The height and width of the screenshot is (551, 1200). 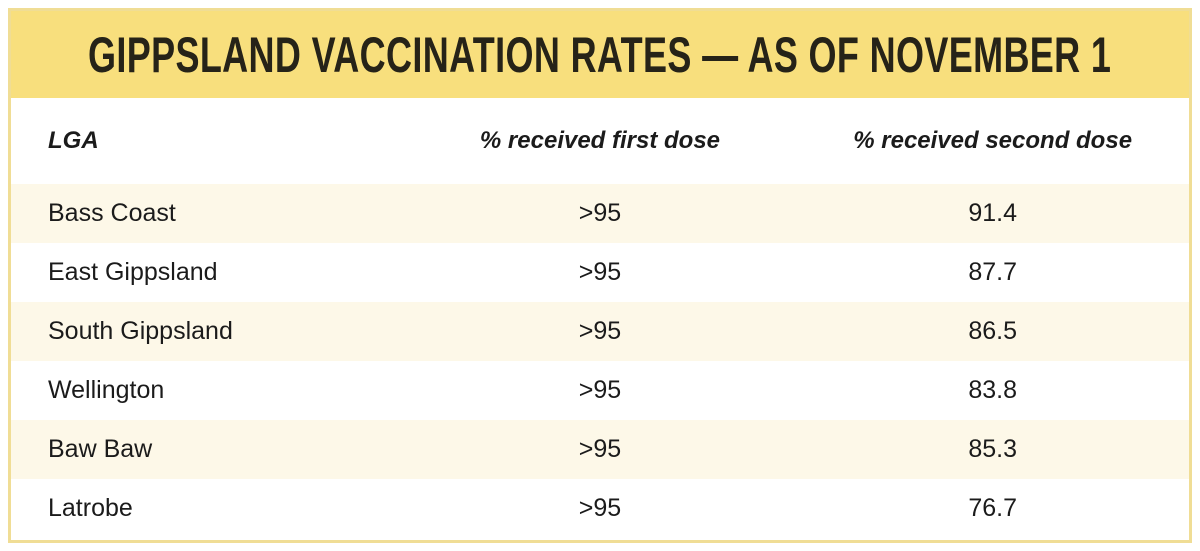 What do you see at coordinates (992, 449) in the screenshot?
I see `second-dose-cell: 85.3` at bounding box center [992, 449].